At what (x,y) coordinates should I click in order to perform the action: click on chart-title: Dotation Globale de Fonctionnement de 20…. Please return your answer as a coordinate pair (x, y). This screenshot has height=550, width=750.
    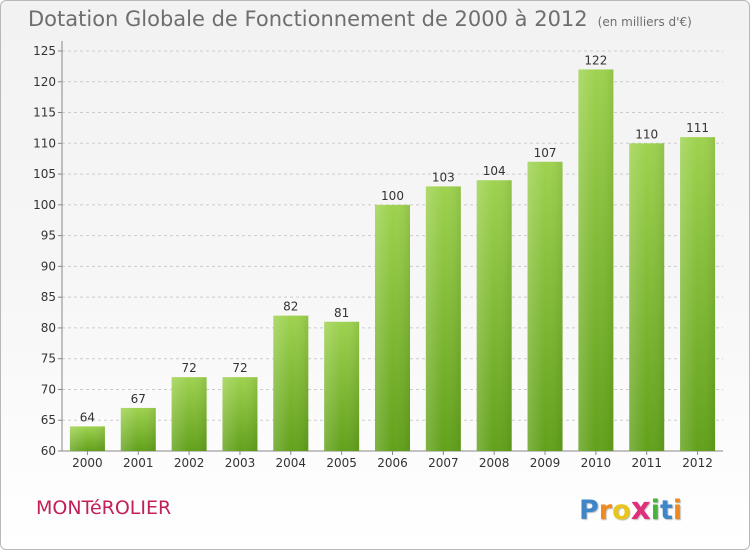
    Looking at the image, I should click on (360, 19).